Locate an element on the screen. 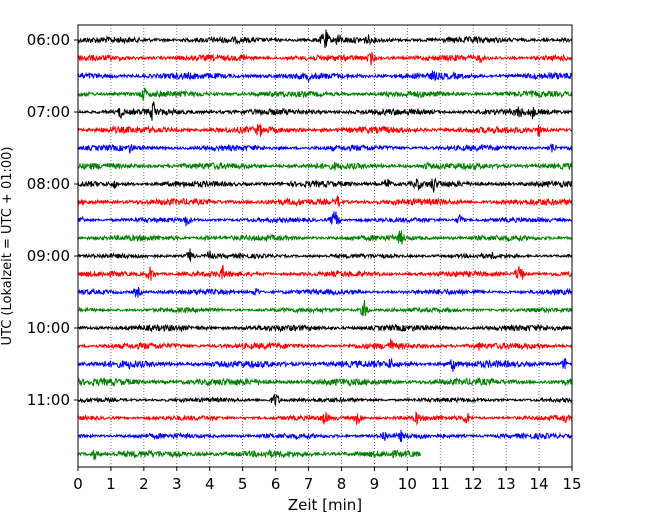  x-tick-label: 6 is located at coordinates (276, 484).